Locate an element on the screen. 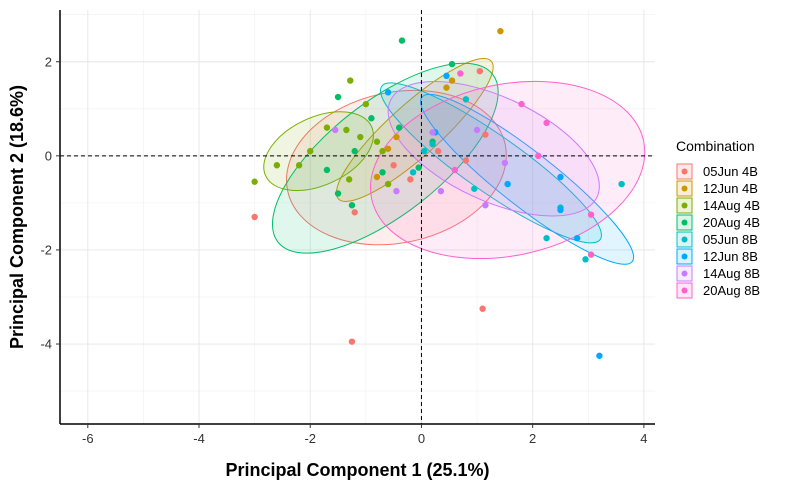  y-axis-title: Principal Component 2 (18.6%) is located at coordinates (17, 217).